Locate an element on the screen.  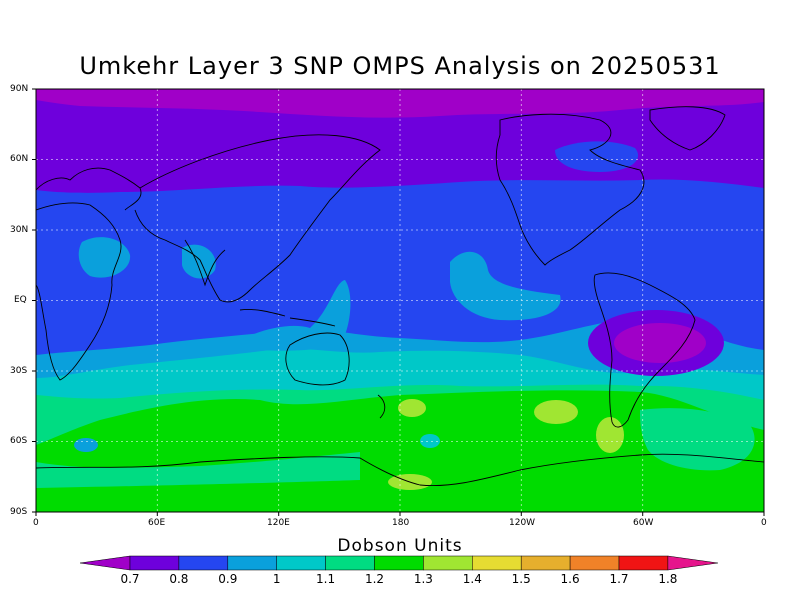
colorbar-tick-label: 1.6 is located at coordinates (570, 579).